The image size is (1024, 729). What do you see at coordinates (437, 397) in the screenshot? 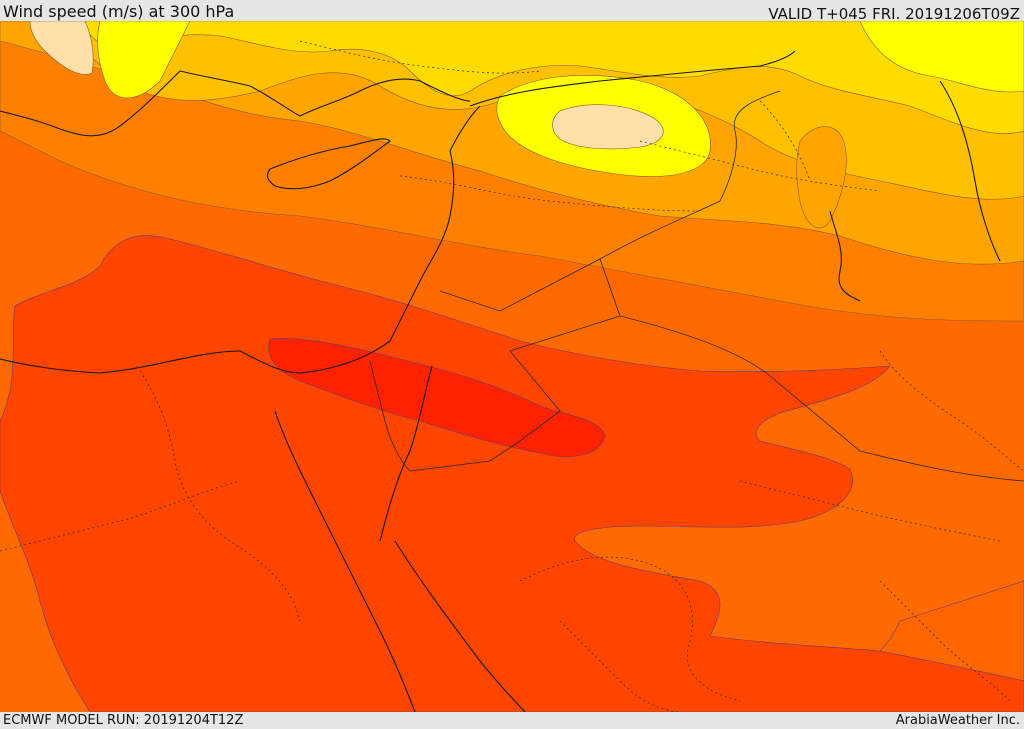
I see `wind-band-red` at bounding box center [437, 397].